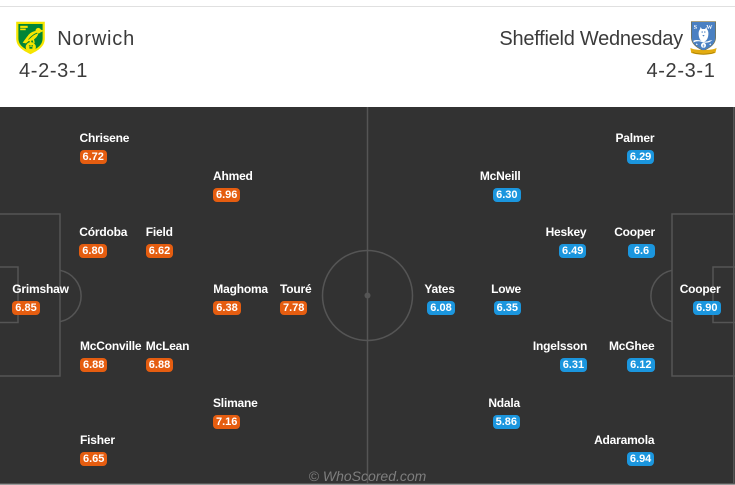 Image resolution: width=735 pixels, height=485 pixels. Describe the element at coordinates (709, 27) in the screenshot. I see `svg-text: W` at that location.